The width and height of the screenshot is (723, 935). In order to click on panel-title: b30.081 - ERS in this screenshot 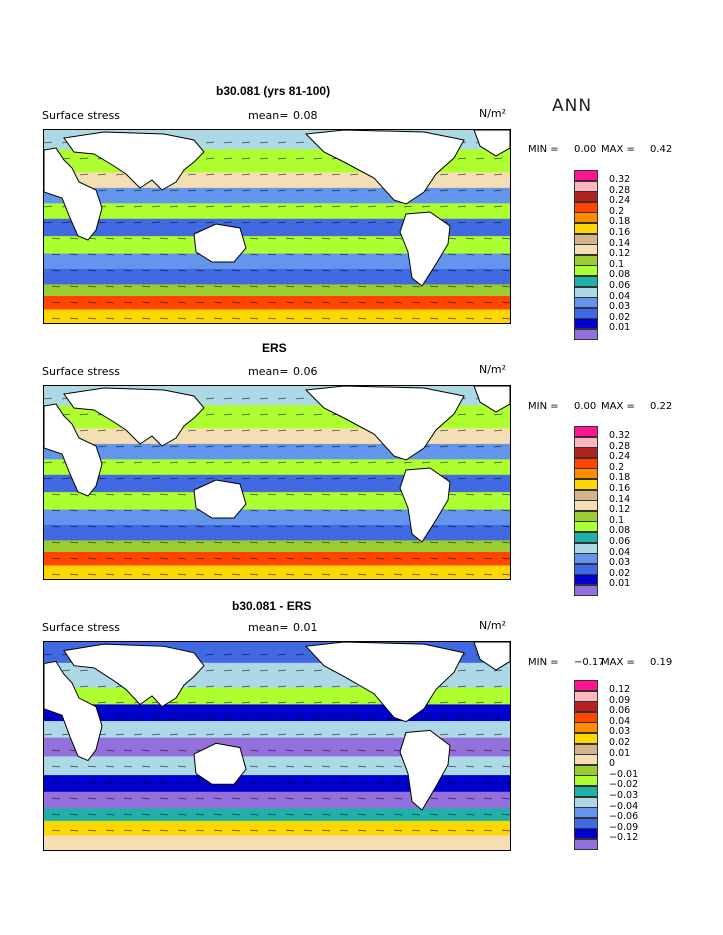, I will do `click(272, 606)`.